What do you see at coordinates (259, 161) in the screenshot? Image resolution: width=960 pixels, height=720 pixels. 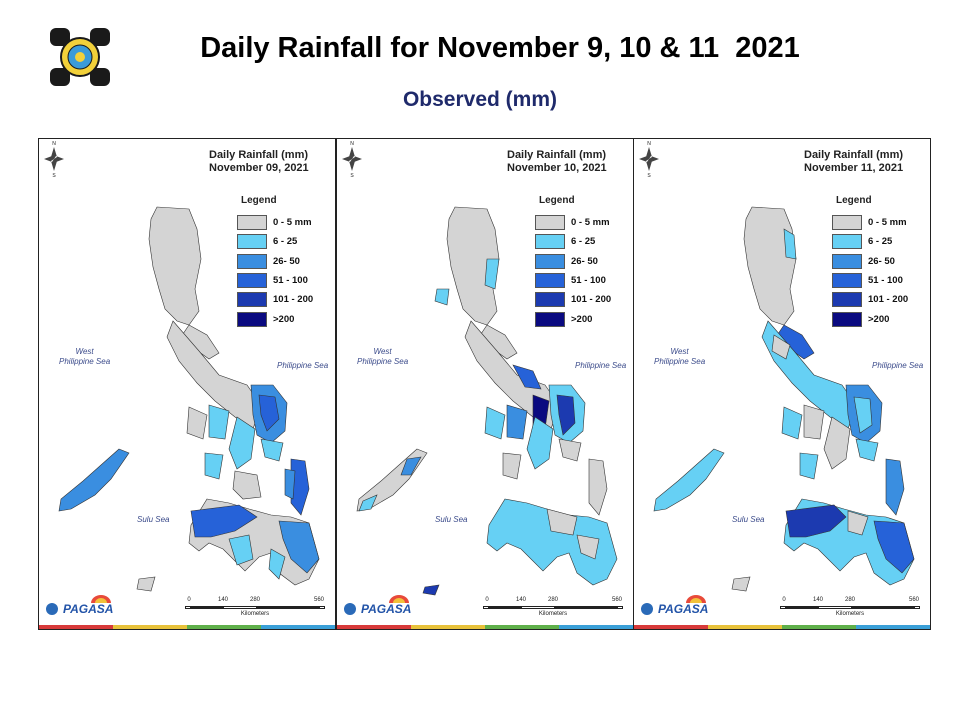 I see `panel-title: Daily Rainfall (mm) November 09, 2021` at bounding box center [259, 161].